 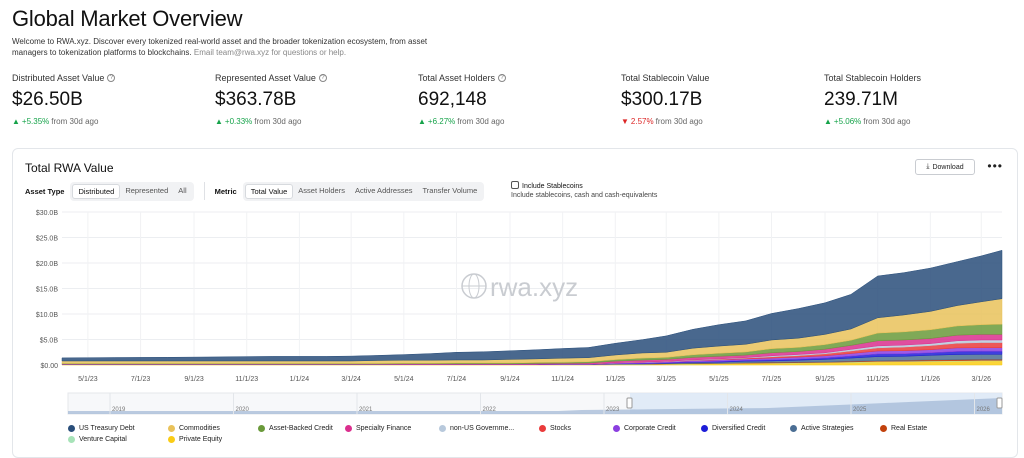 What do you see at coordinates (141, 379) in the screenshot?
I see `x-tick-label: 7/1/23` at bounding box center [141, 379].